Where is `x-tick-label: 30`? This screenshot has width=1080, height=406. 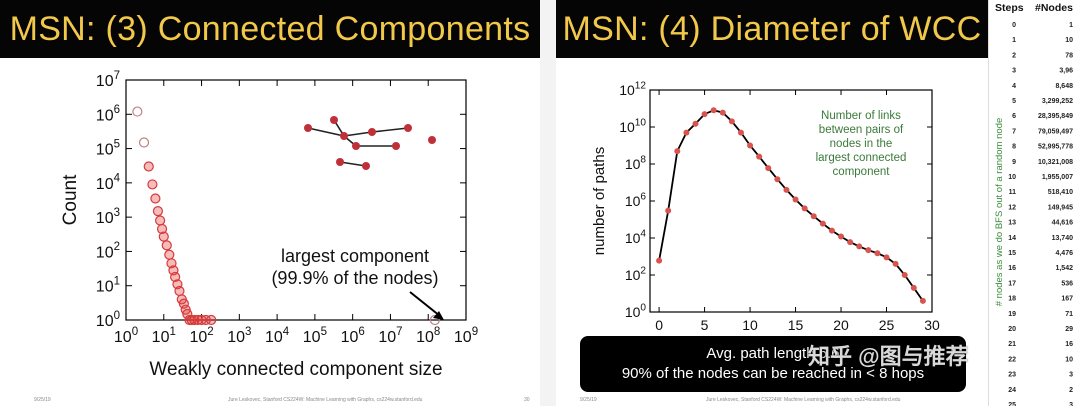
x-tick-label: 30 is located at coordinates (932, 325).